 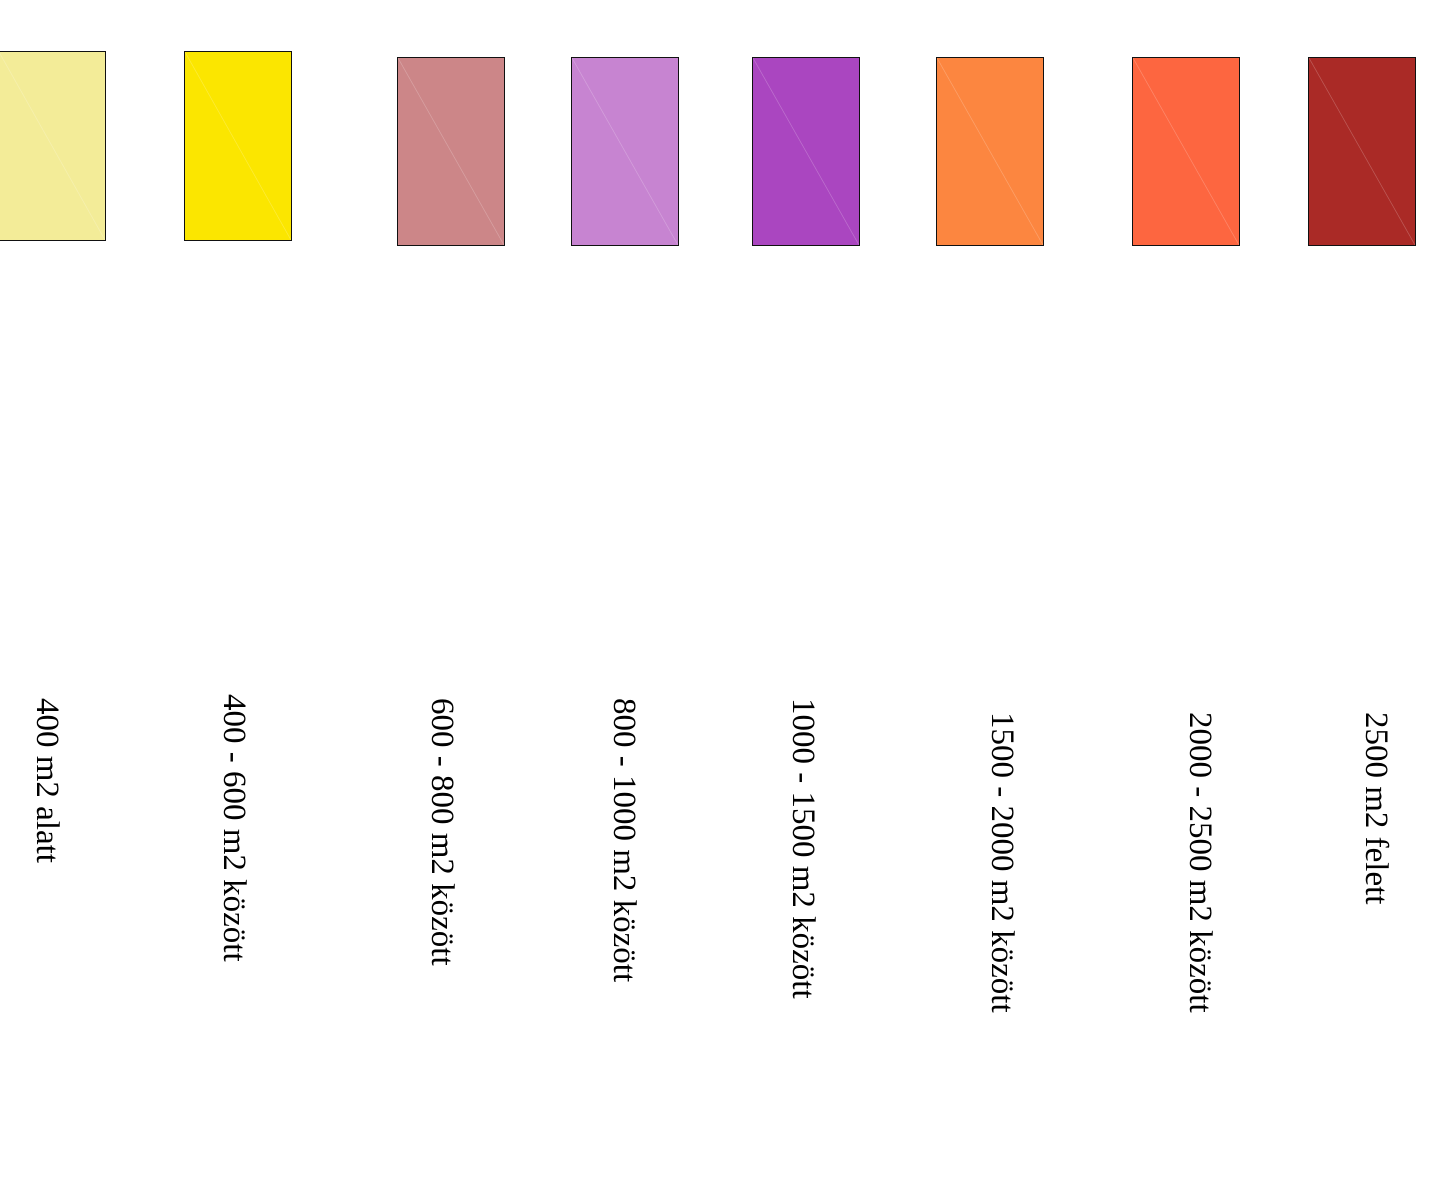 I want to click on legend-label-over-2500: 2500 m2 felett, so click(x=1376, y=808).